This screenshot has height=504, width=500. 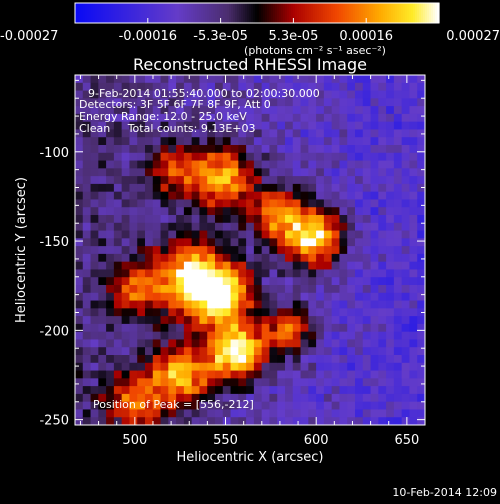 What do you see at coordinates (54, 331) in the screenshot?
I see `y-tick-label: -200` at bounding box center [54, 331].